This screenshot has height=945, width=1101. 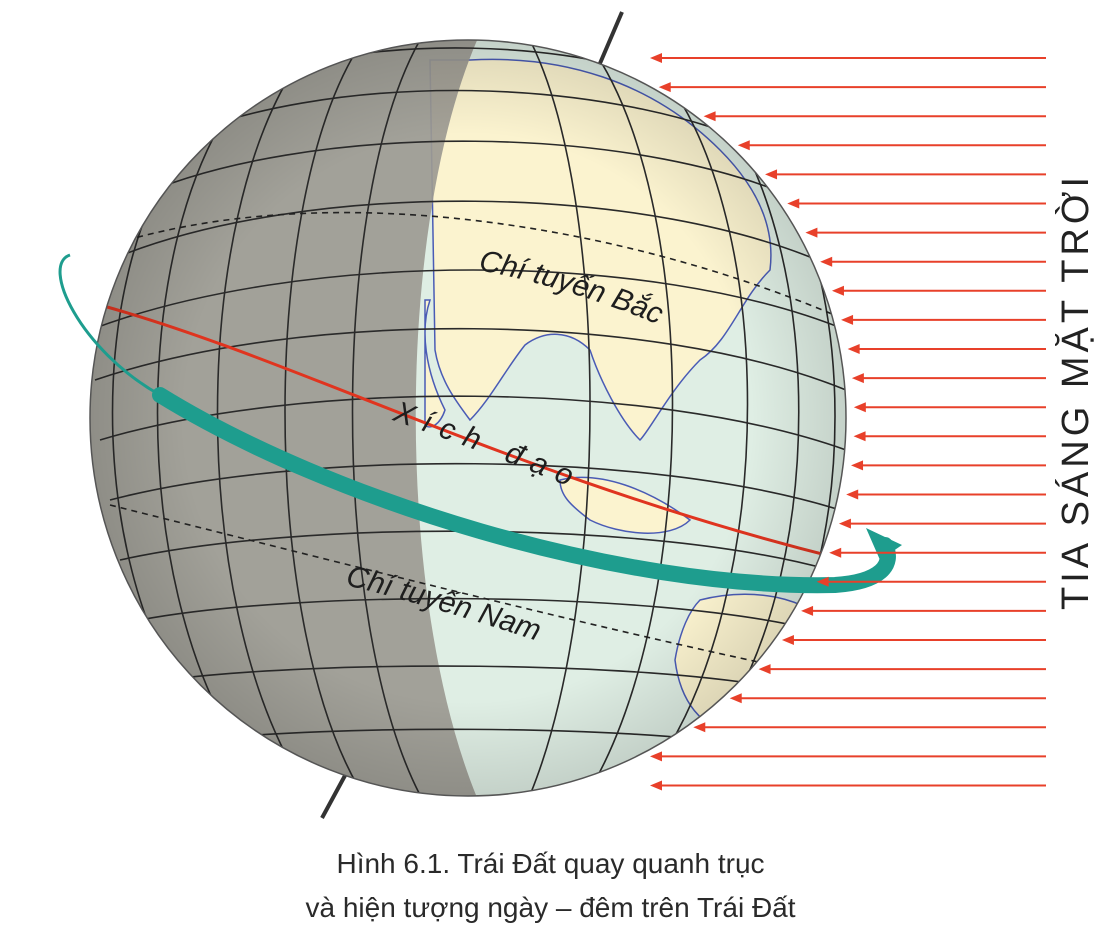 What do you see at coordinates (524, 490) in the screenshot?
I see `rotation-arrow` at bounding box center [524, 490].